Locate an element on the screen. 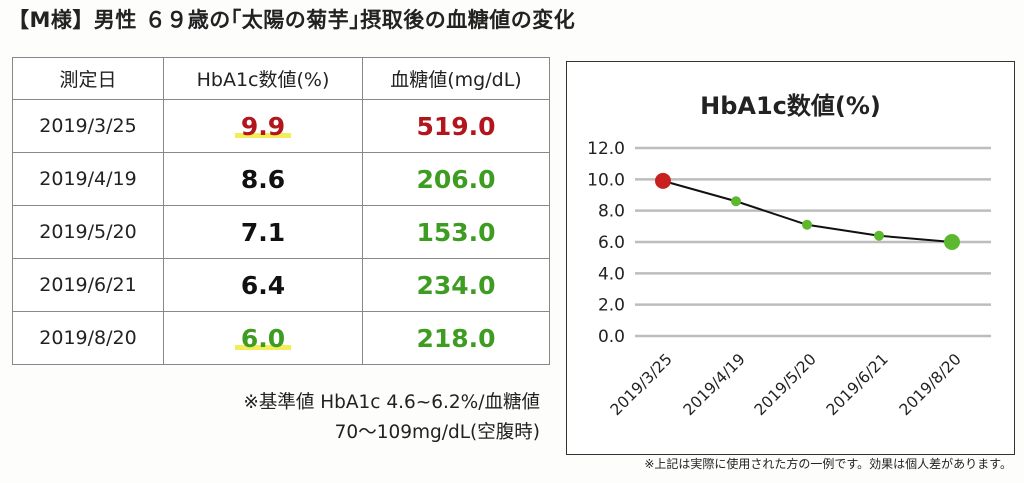 Image resolution: width=1024 pixels, height=483 pixels. hba1c-cell: 7.1 is located at coordinates (263, 232).